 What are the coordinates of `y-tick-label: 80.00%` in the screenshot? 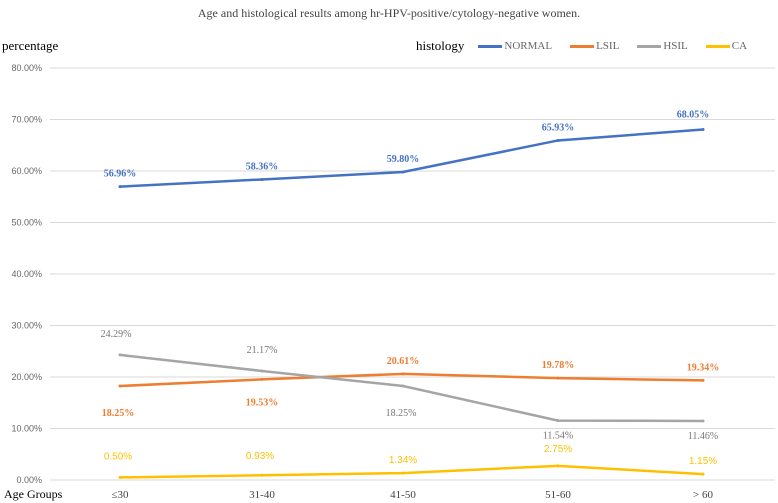 It's located at (26, 68).